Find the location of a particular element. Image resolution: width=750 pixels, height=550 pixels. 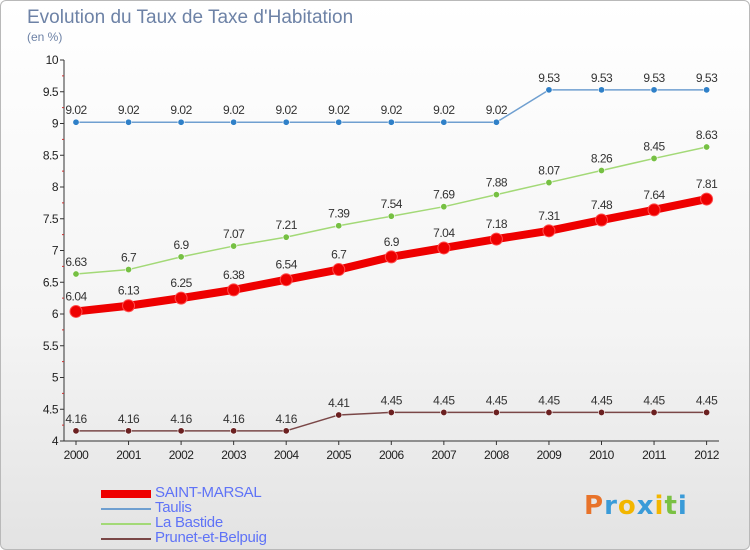

data-label-la-bastide: 8.07 is located at coordinates (549, 171).